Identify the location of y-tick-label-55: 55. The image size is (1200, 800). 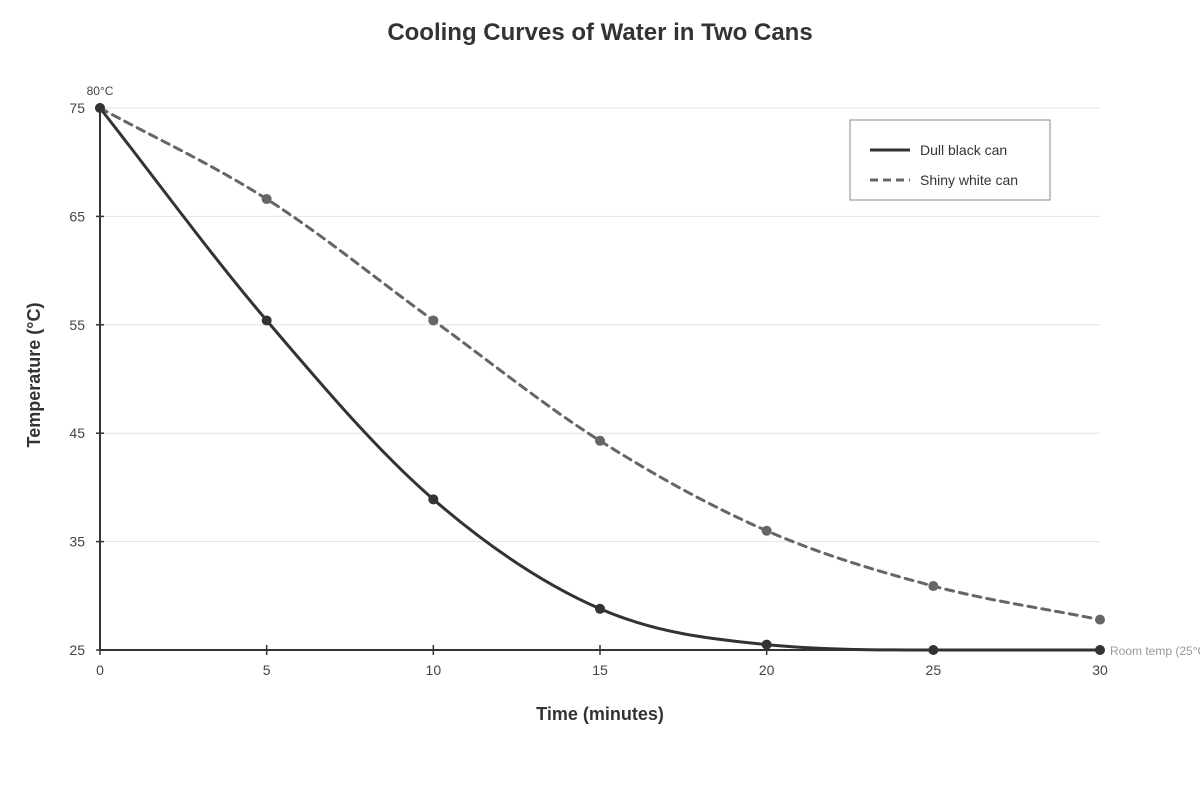
(77, 325).